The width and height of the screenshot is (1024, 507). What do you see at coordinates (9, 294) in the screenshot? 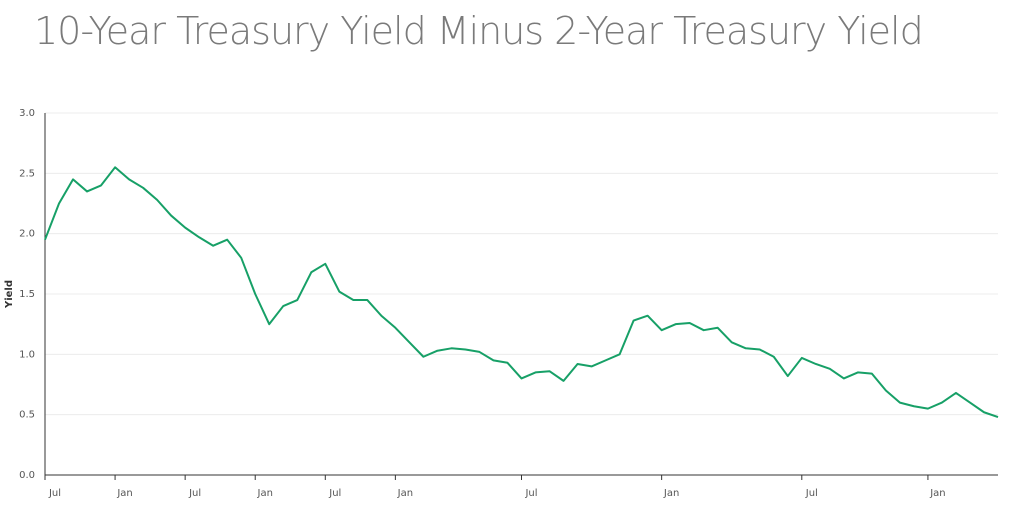
I see `y-axis-label: Yield` at bounding box center [9, 294].